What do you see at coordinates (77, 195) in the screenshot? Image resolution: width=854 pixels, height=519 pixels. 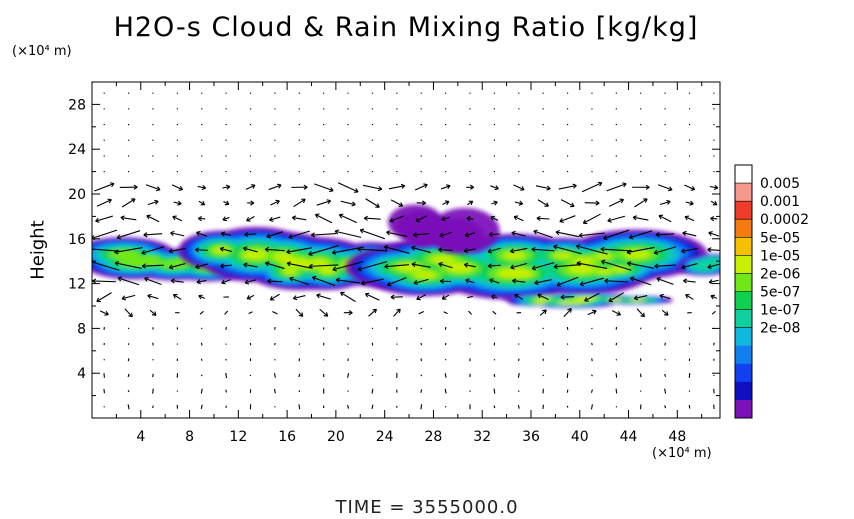 I see `y-tick-label: 20` at bounding box center [77, 195].